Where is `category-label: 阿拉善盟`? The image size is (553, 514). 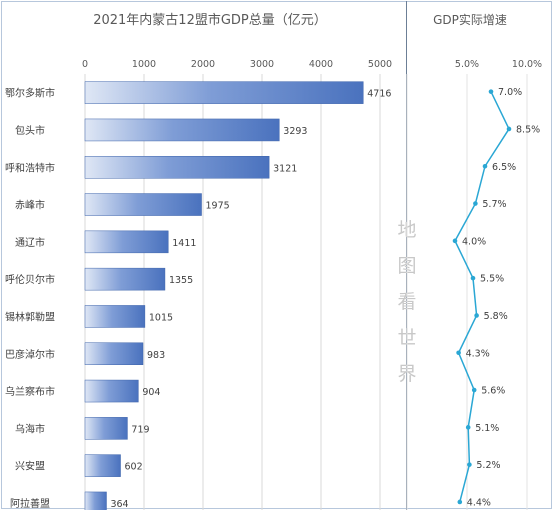 category-label: 阿拉善盟 is located at coordinates (30, 503).